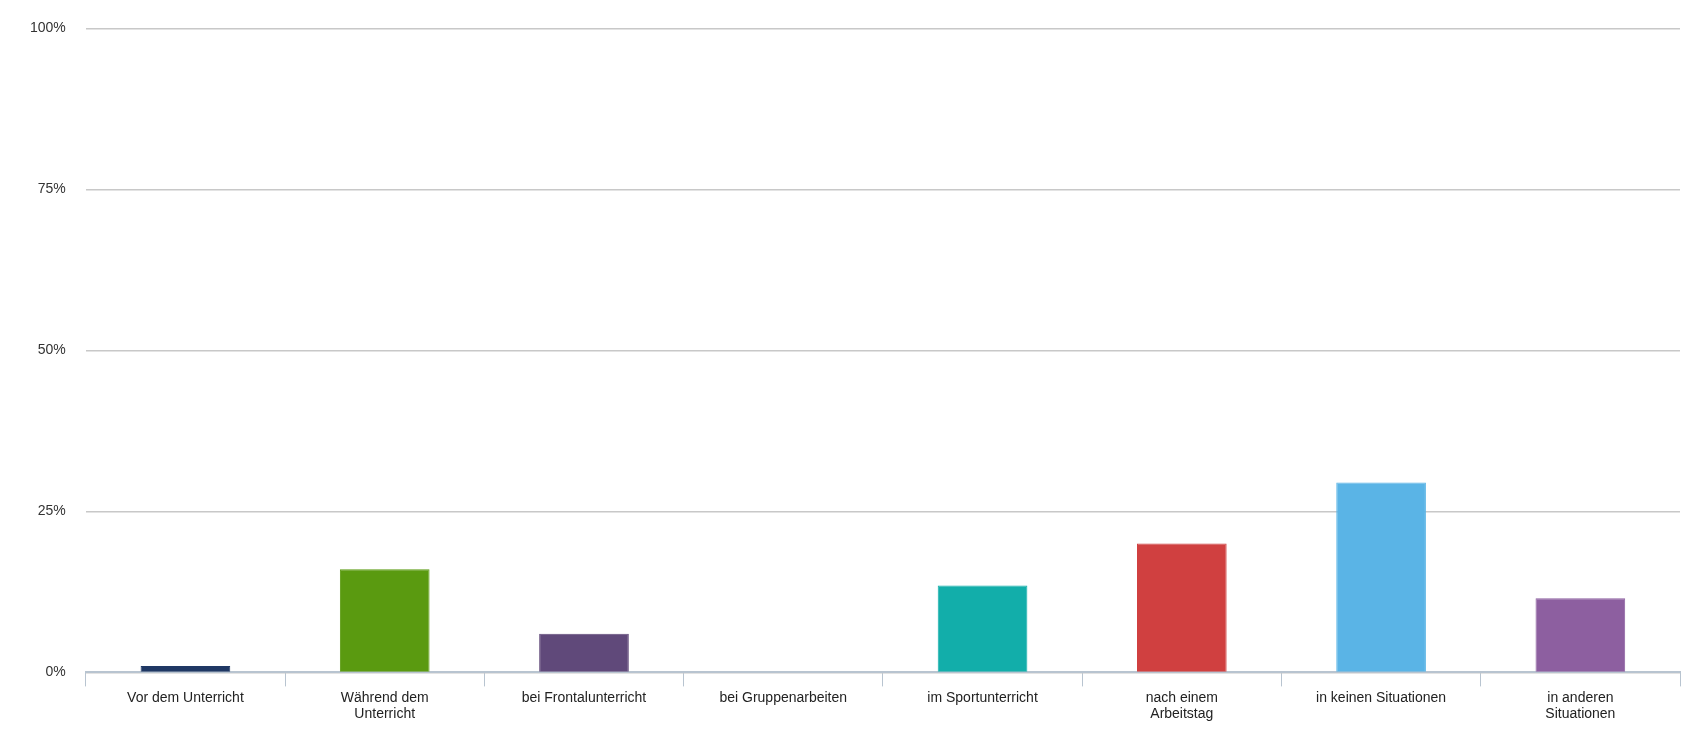  Describe the element at coordinates (584, 696) in the screenshot. I see `x-tick-label: bei Frontalunterricht` at that location.